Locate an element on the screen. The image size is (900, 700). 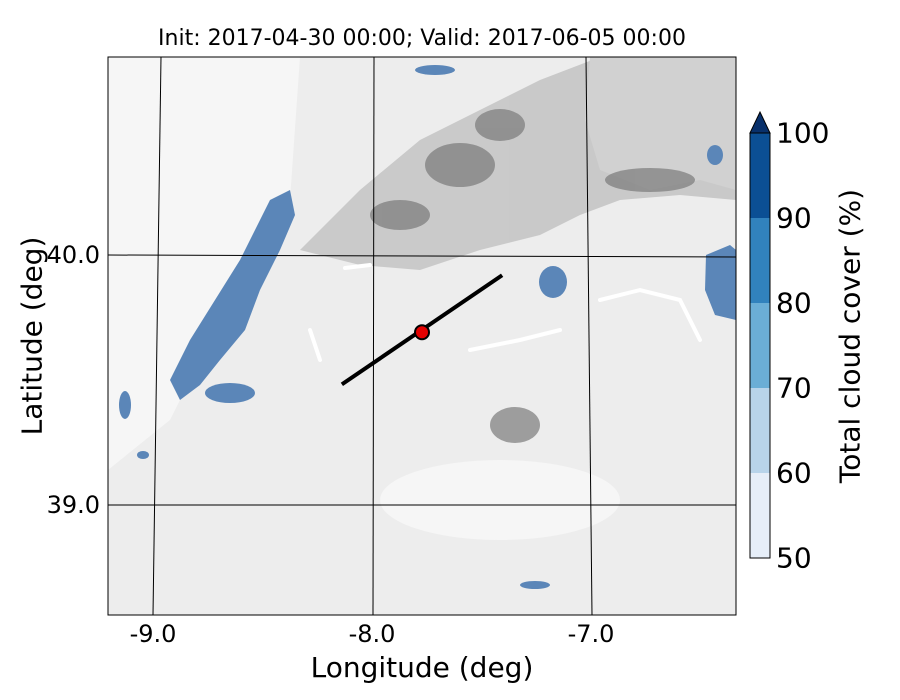
colorbar-extend-arrow is located at coordinates (760, 122).